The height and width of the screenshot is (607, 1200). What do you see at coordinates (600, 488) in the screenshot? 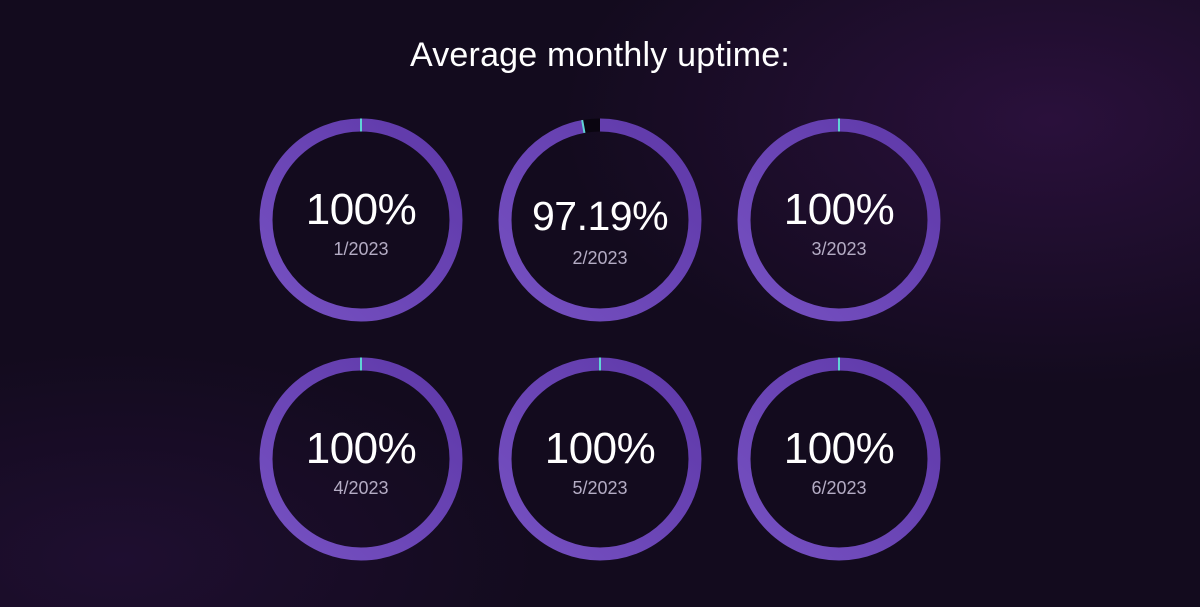
I see `month-label: 5/2023` at bounding box center [600, 488].